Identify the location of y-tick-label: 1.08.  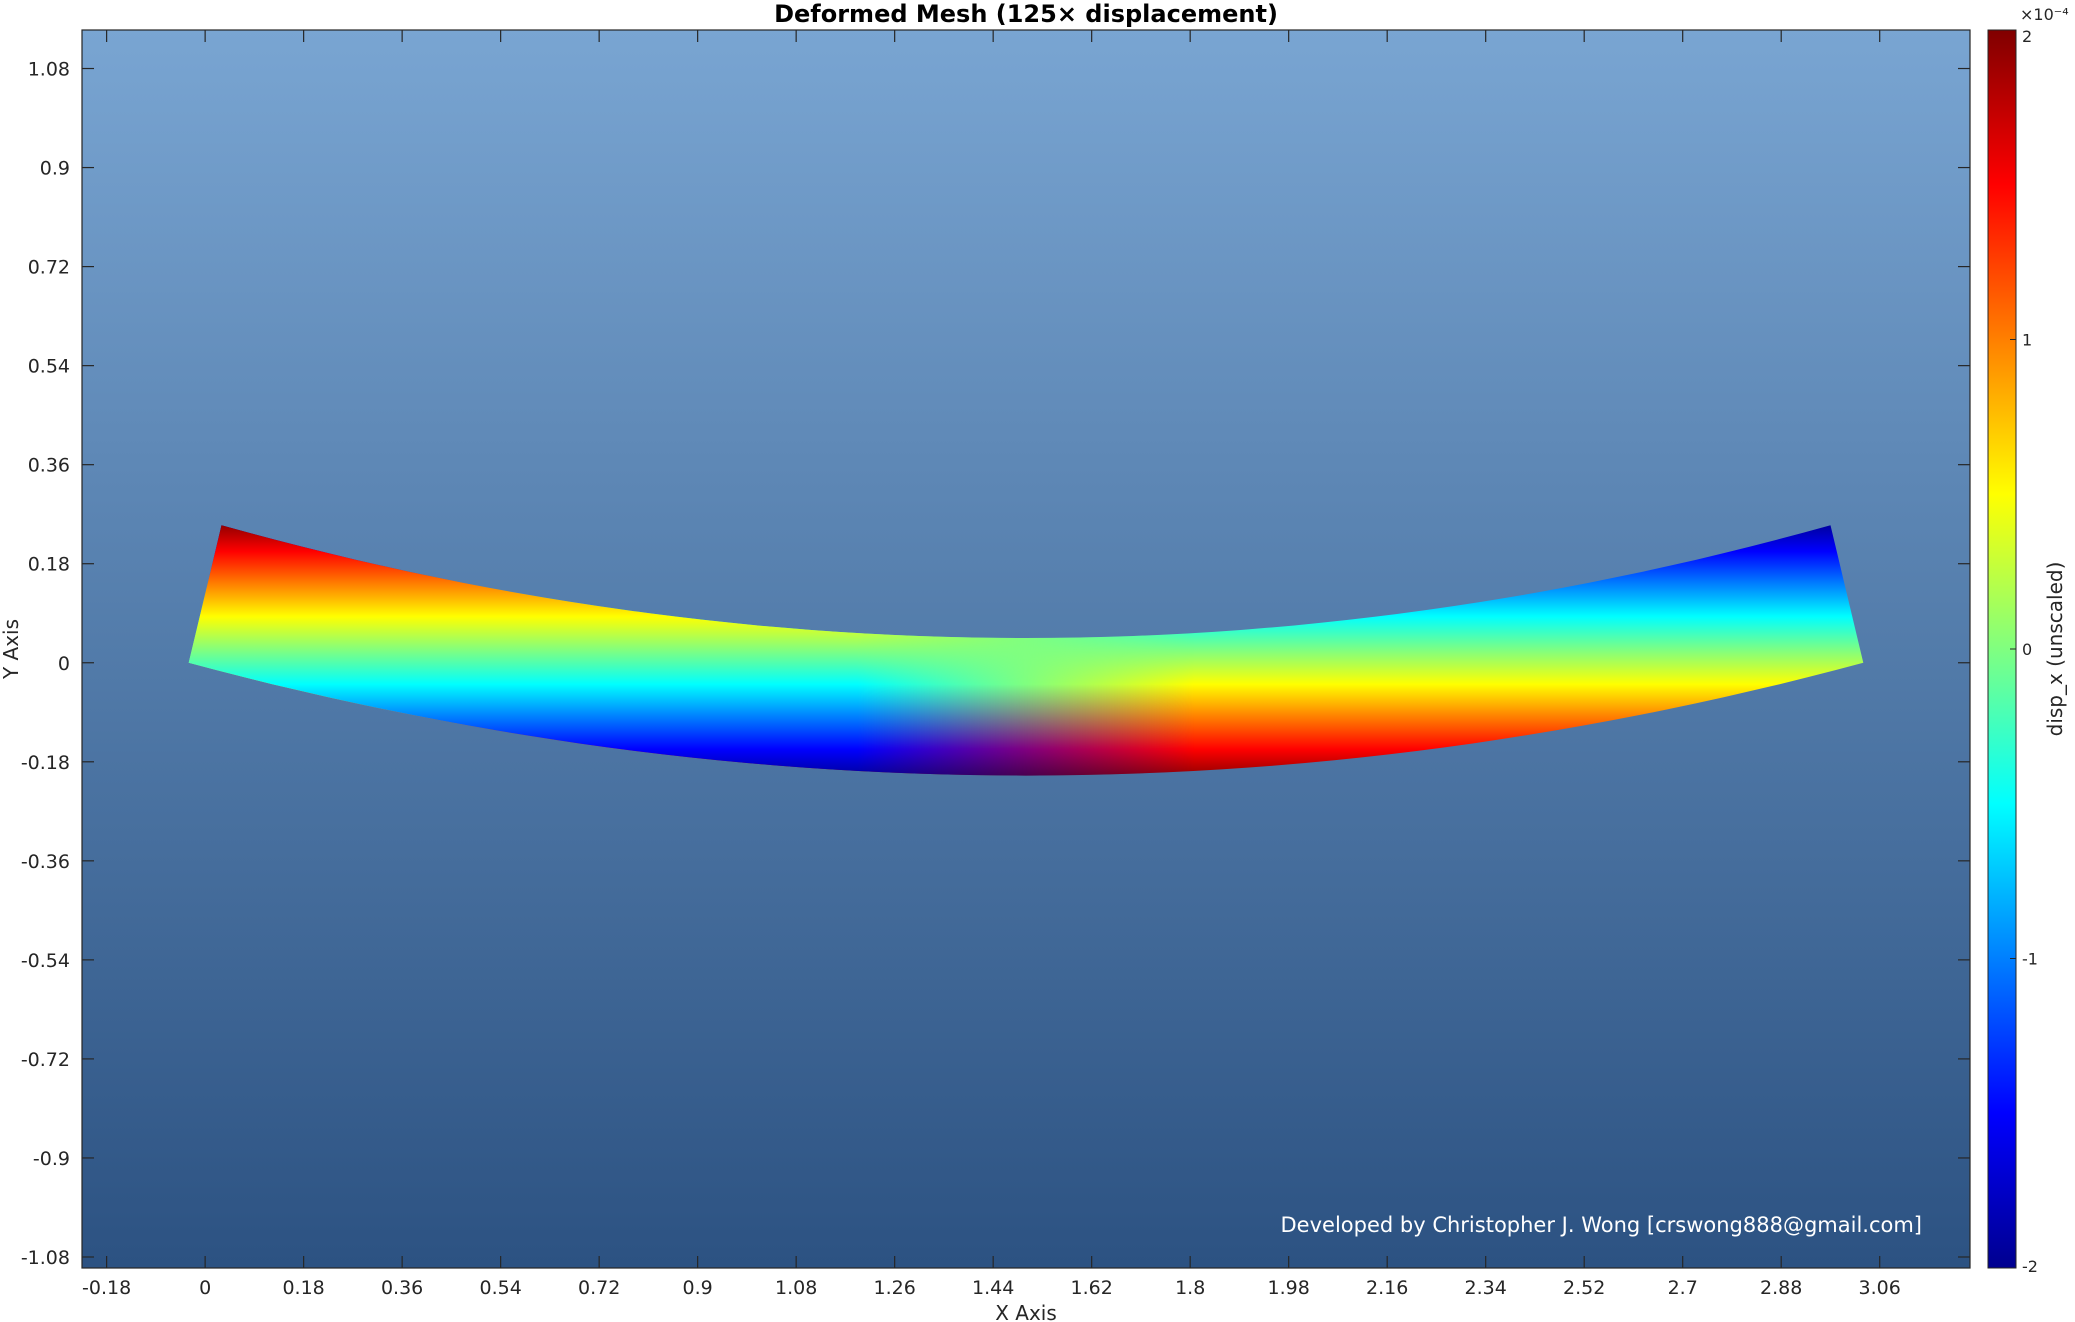
(49, 70).